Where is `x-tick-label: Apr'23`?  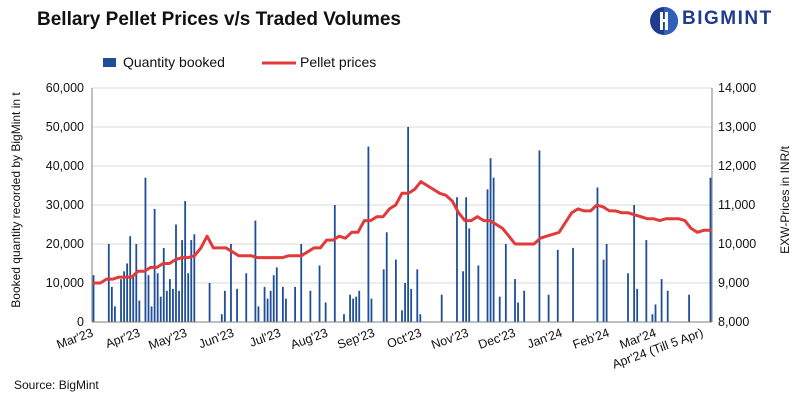
x-tick-label: Apr'23 is located at coordinates (123, 338).